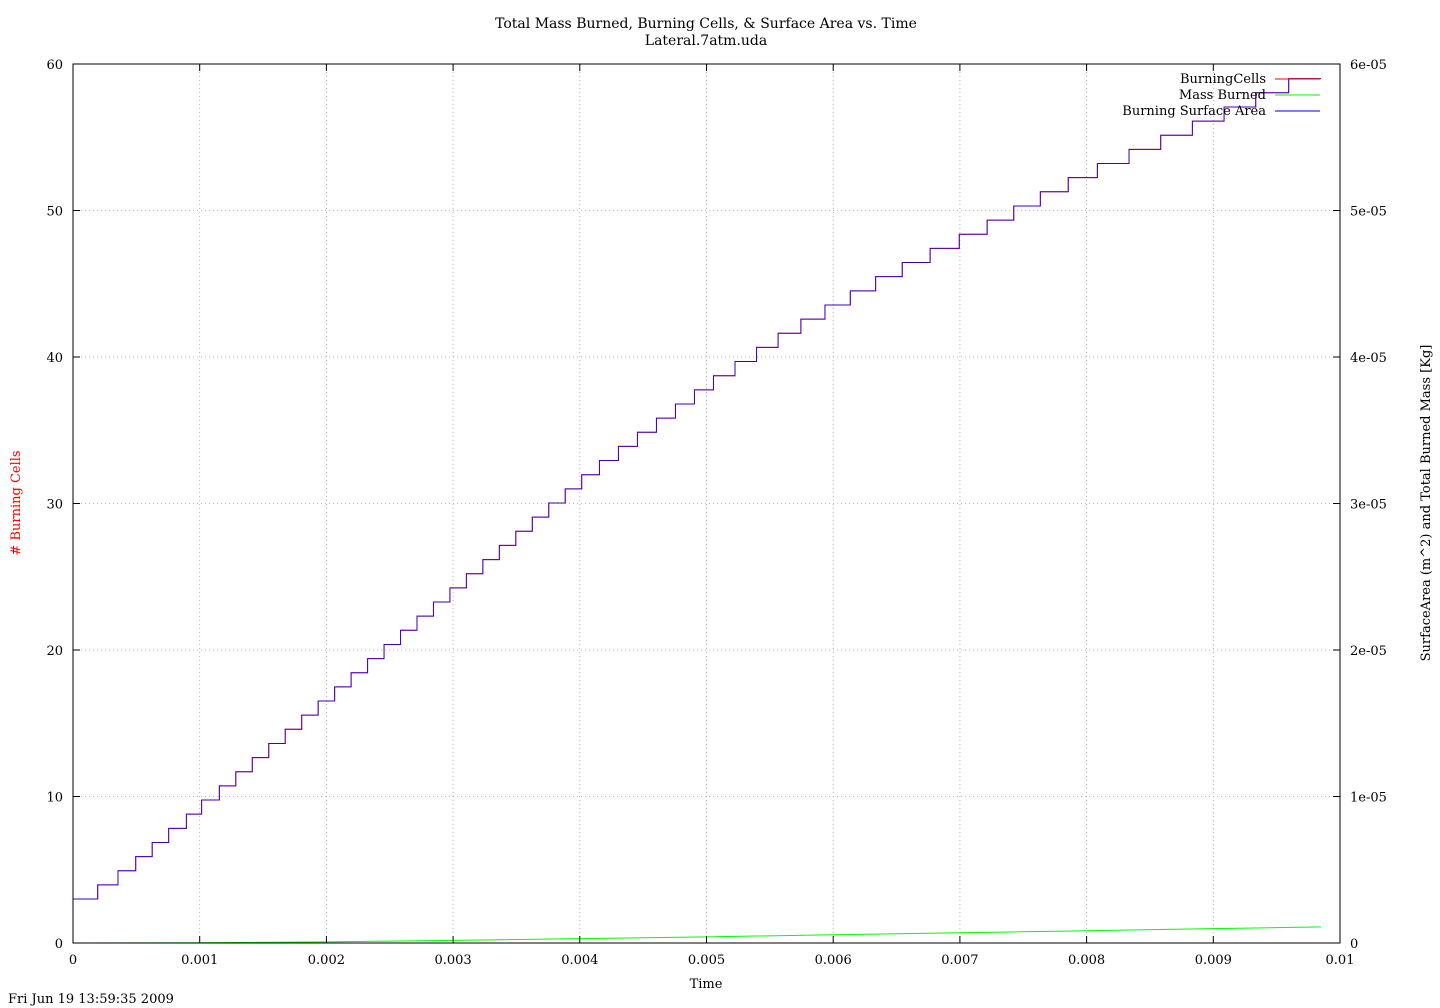  Describe the element at coordinates (59, 944) in the screenshot. I see `y-tick-label-left: 0` at that location.